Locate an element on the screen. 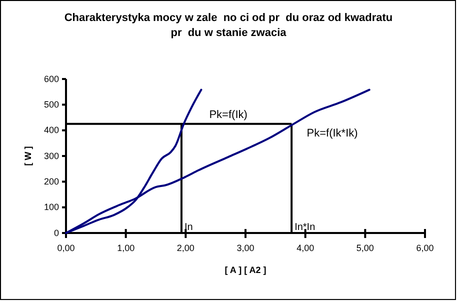  x-tick-label: 1,00 is located at coordinates (126, 247).